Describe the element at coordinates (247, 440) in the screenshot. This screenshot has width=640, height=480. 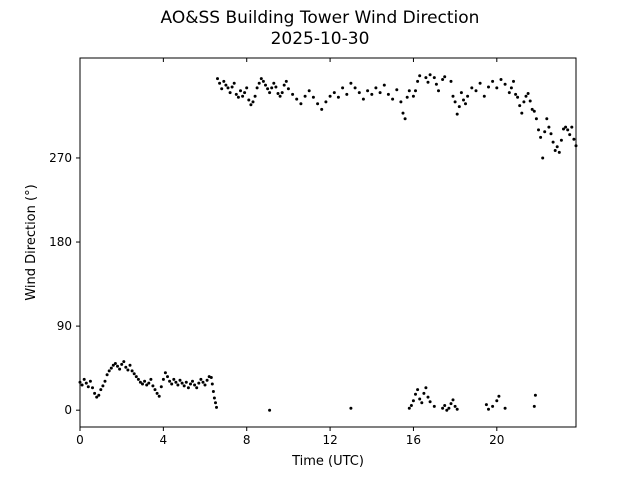
I see `x-tick-label: 8` at that location.